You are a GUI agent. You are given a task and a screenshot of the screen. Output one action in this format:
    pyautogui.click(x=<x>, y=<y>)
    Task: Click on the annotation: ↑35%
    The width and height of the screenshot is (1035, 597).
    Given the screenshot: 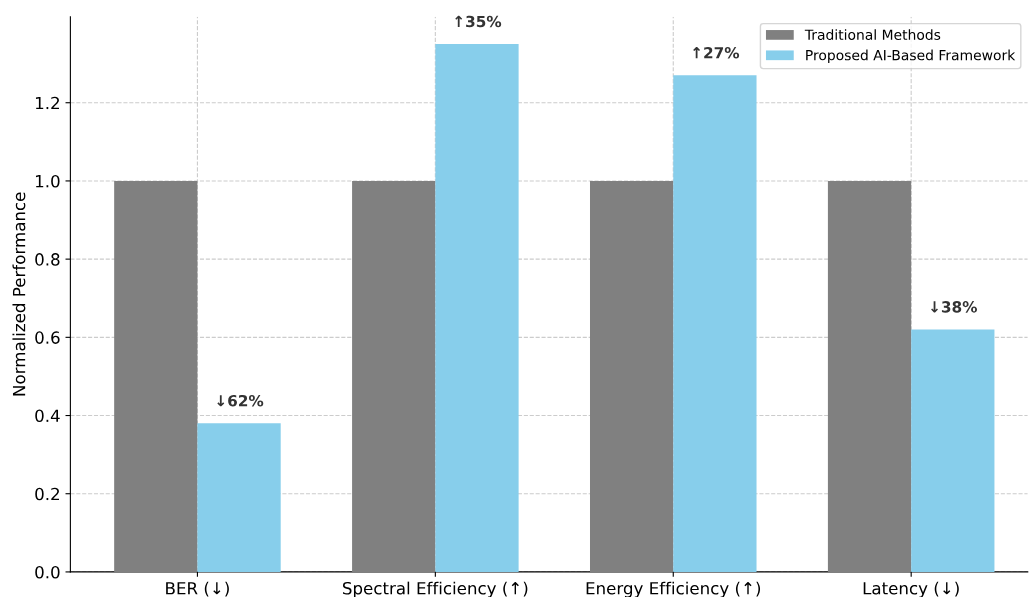 What is the action you would take?
    pyautogui.click(x=478, y=21)
    